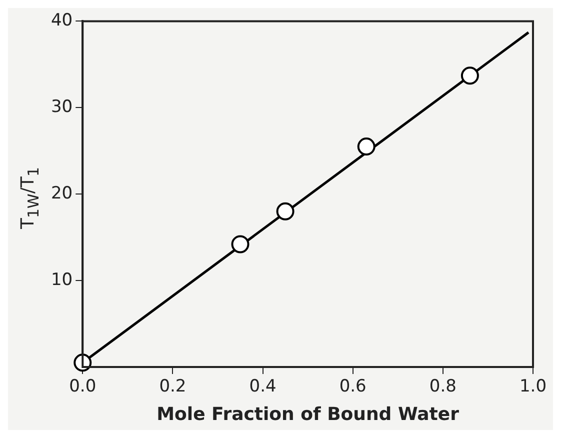 The image size is (561, 438). What do you see at coordinates (172, 386) in the screenshot?
I see `x-tick-label: 0.2` at bounding box center [172, 386].